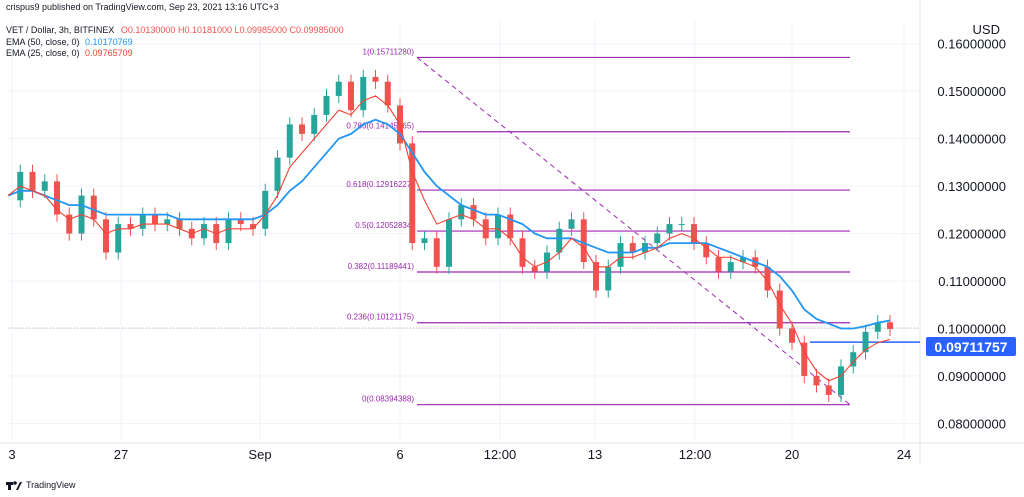  What do you see at coordinates (971, 44) in the screenshot?
I see `y-tick-label: 0.16000000` at bounding box center [971, 44].